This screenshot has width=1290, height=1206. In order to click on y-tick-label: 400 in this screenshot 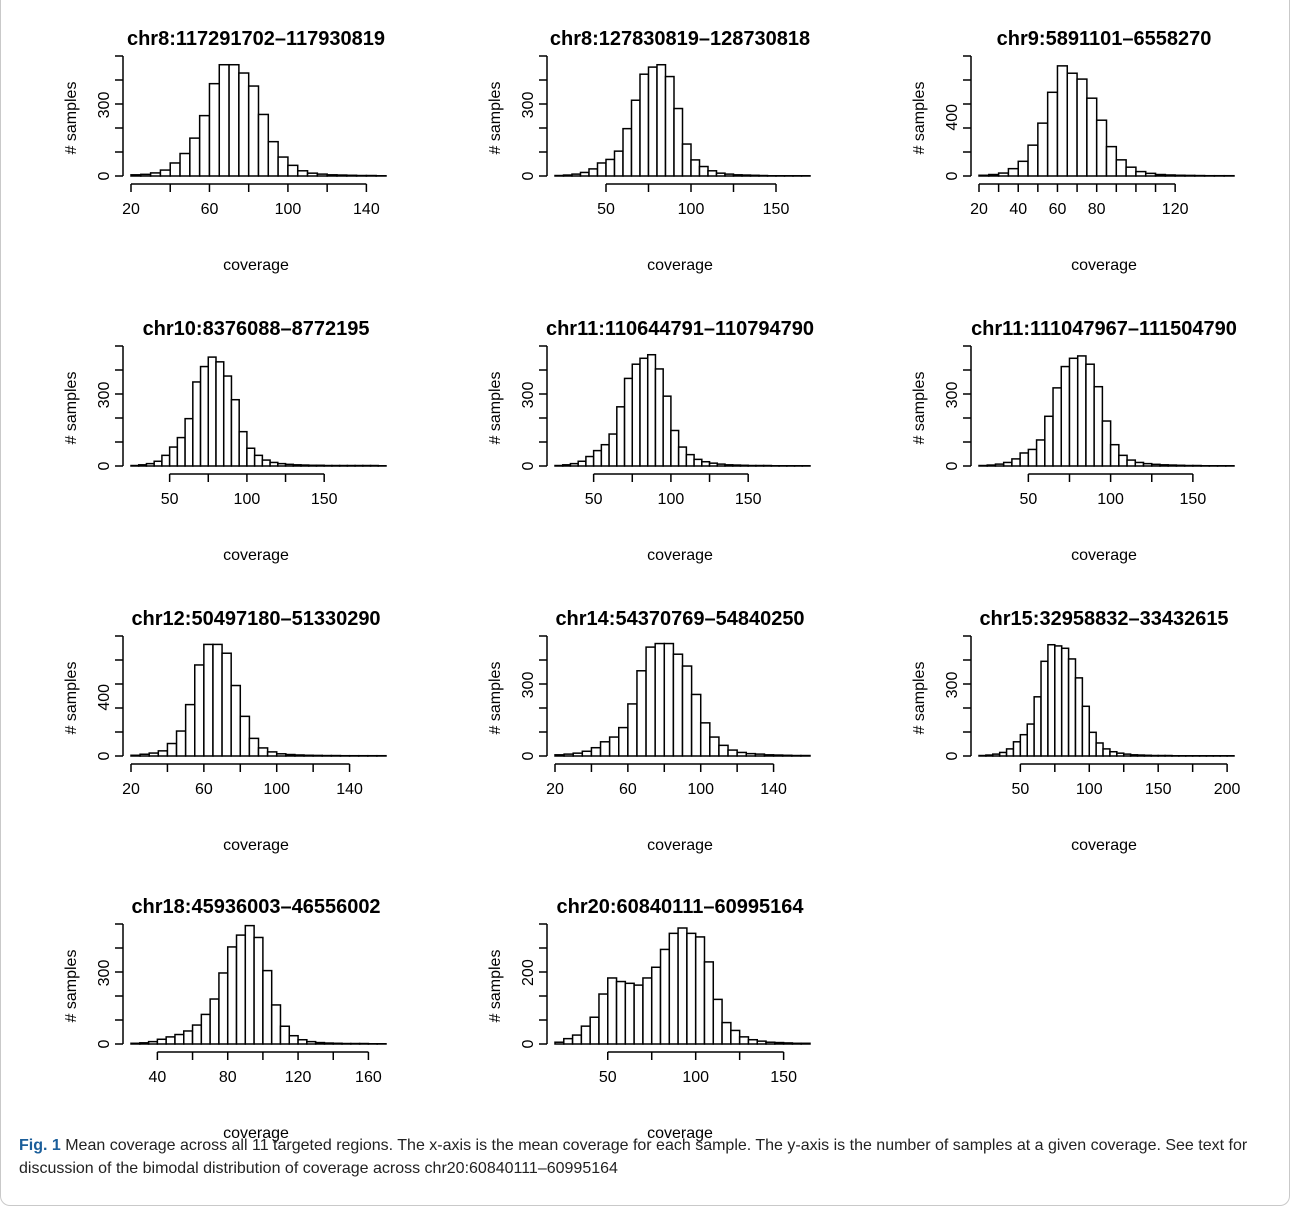, I will do `click(104, 697)`.